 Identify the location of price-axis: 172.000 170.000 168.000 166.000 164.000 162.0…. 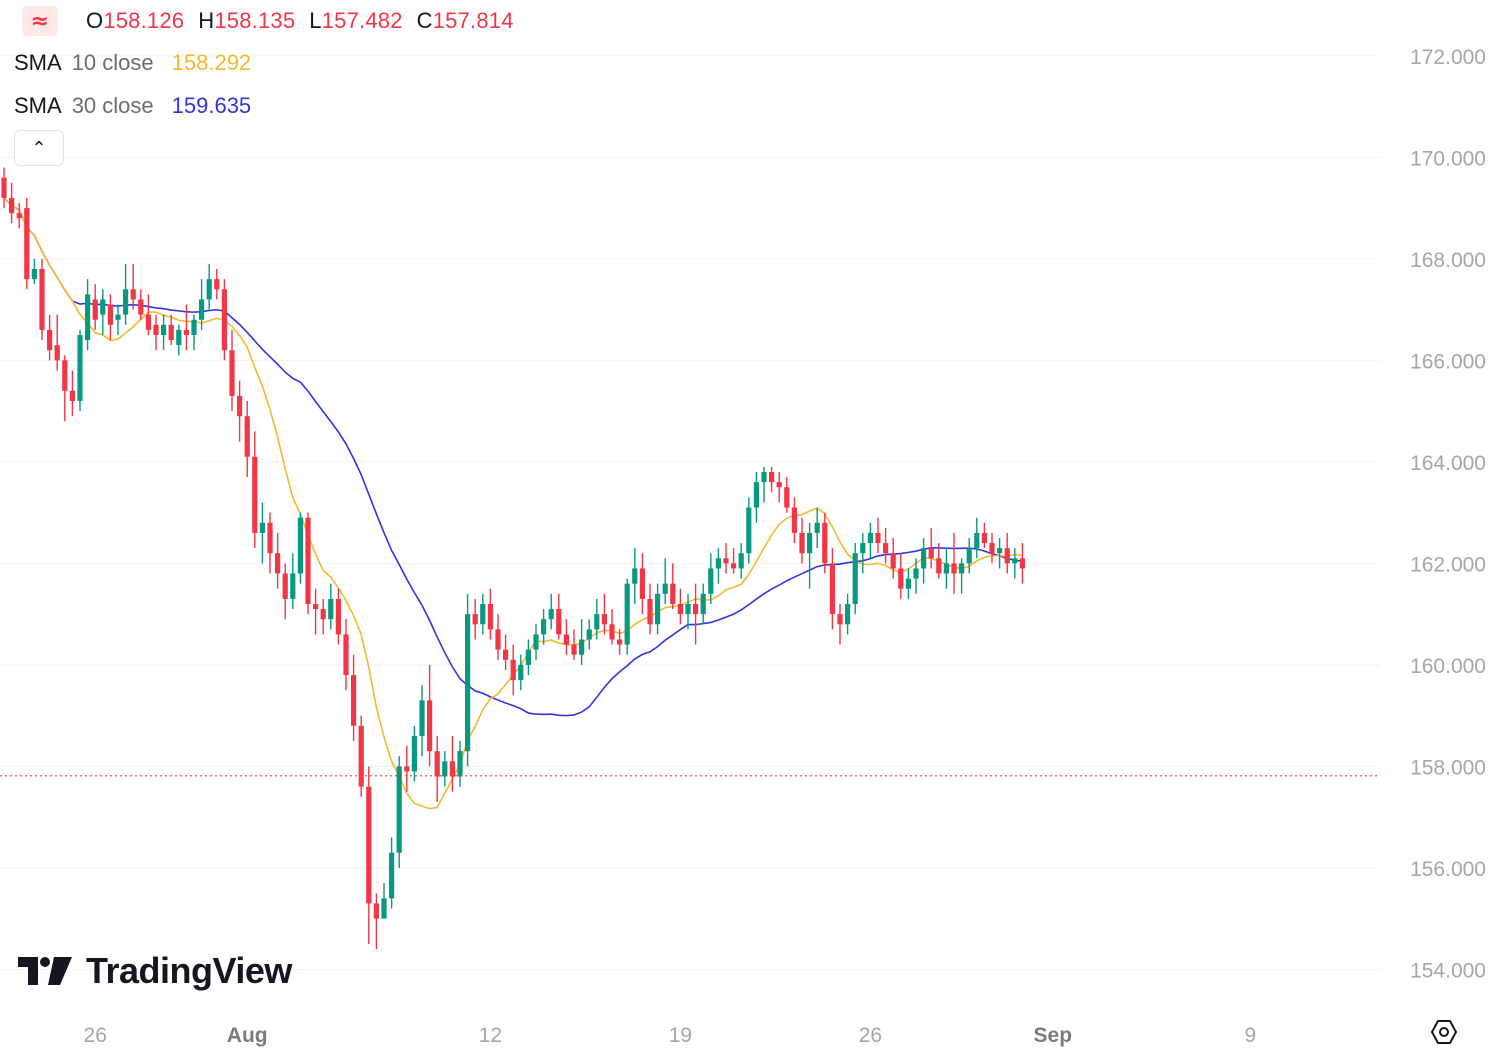
(1448, 514).